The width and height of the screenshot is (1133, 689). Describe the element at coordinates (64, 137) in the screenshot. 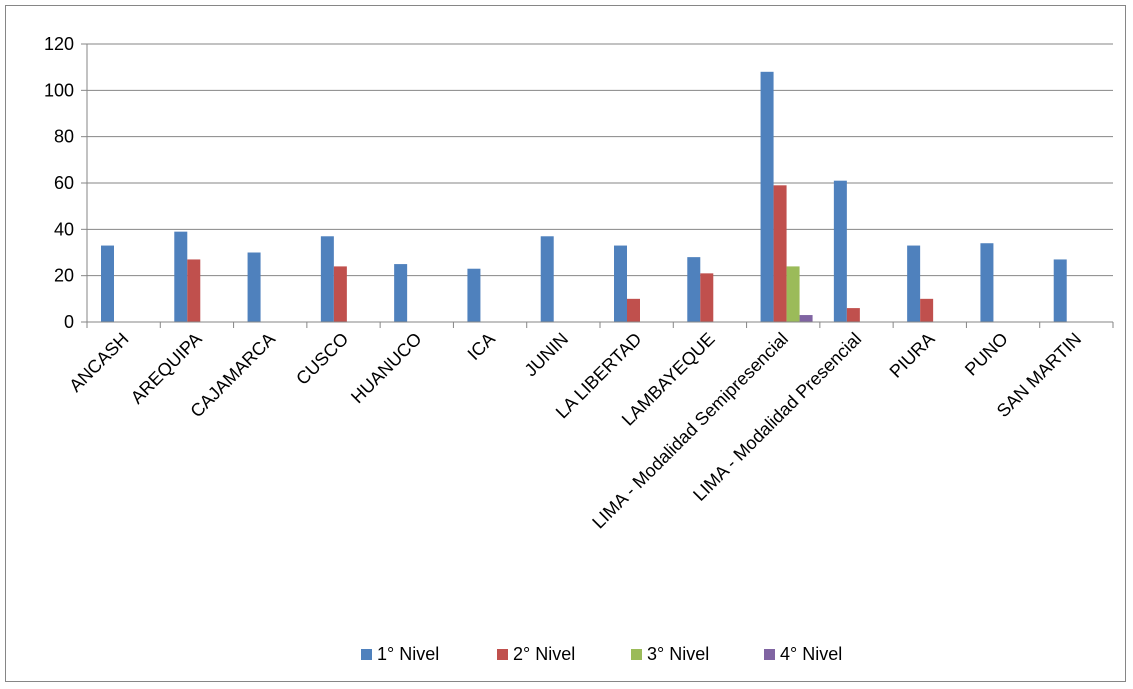

I see `y-tick-label: 80` at that location.